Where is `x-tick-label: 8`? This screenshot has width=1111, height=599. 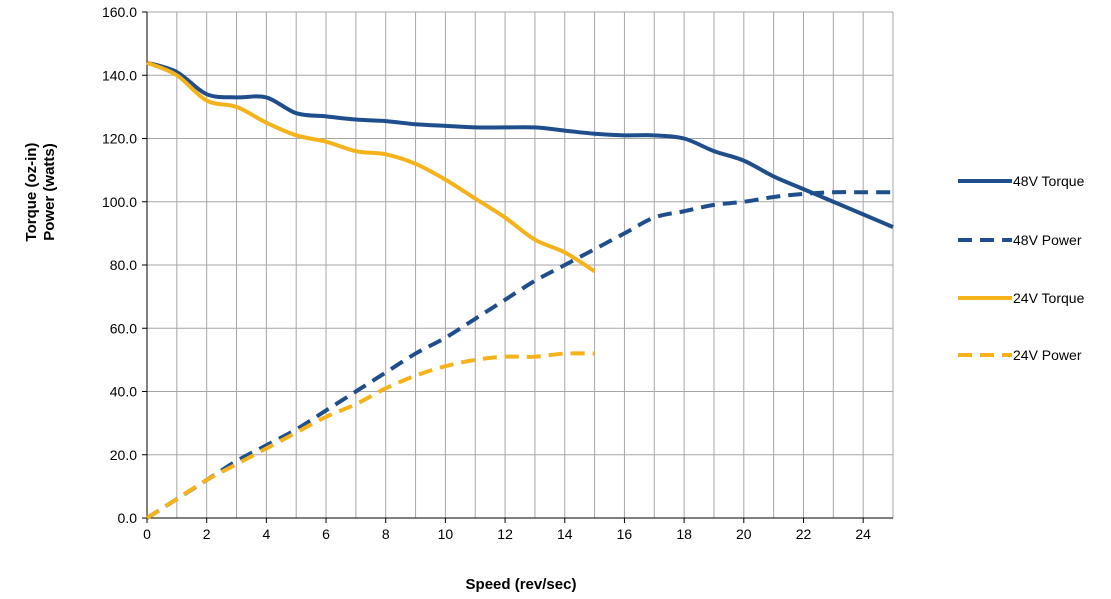
x-tick-label: 8 is located at coordinates (386, 534).